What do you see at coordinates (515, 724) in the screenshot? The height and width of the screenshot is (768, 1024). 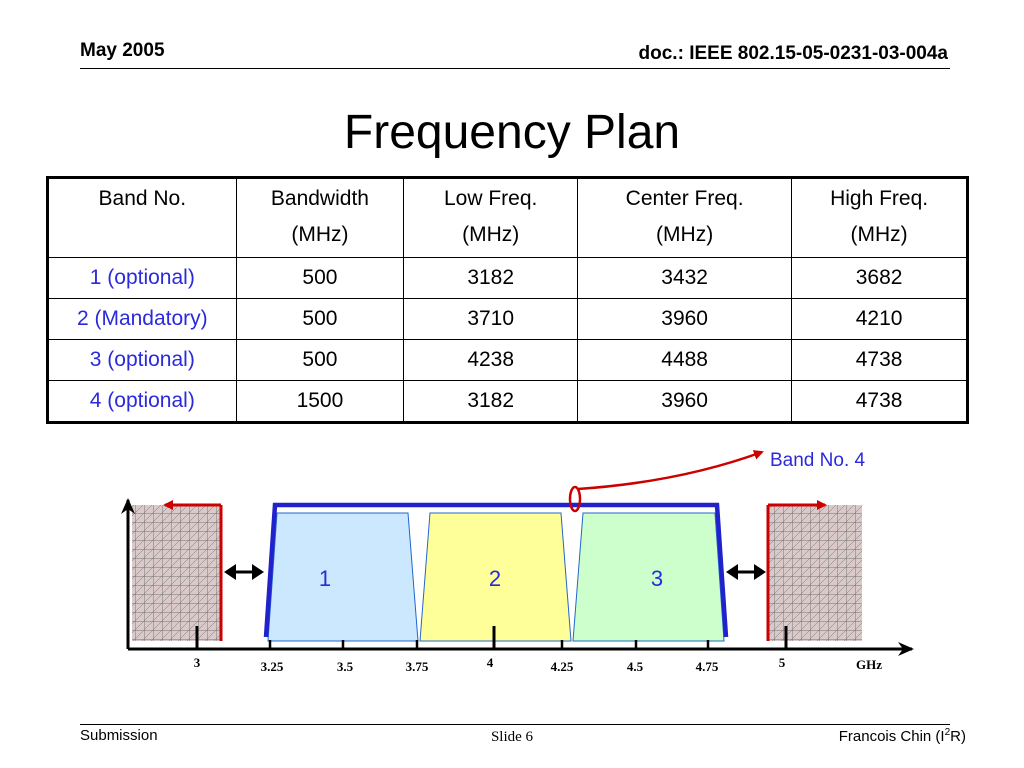 I see `footer-divider` at bounding box center [515, 724].